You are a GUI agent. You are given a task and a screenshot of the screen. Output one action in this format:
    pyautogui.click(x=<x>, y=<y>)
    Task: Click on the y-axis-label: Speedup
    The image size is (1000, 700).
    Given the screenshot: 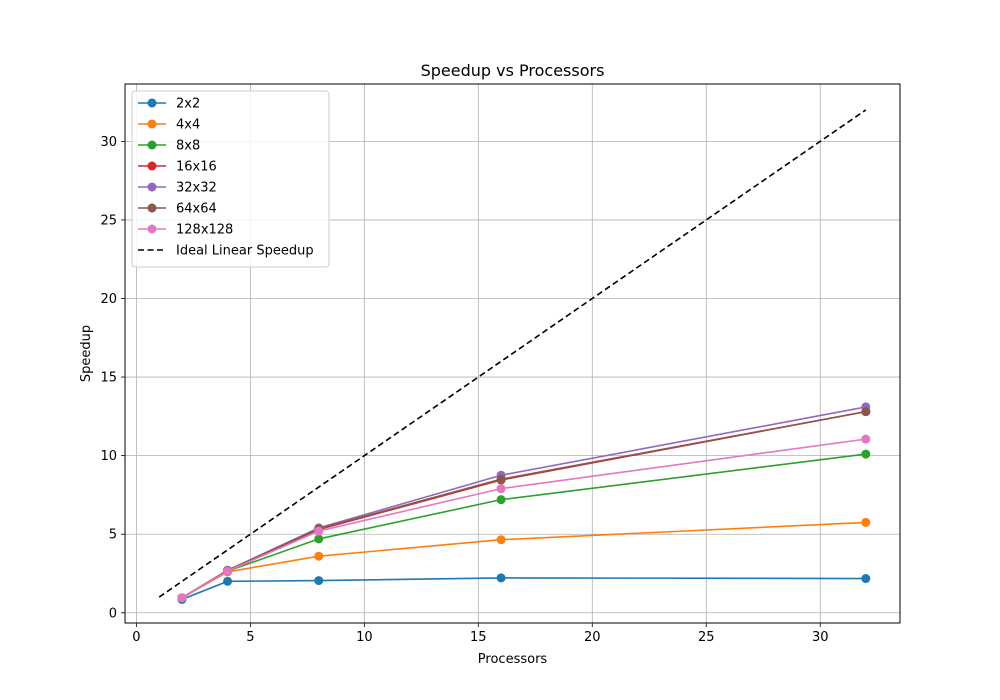 What is the action you would take?
    pyautogui.click(x=86, y=353)
    